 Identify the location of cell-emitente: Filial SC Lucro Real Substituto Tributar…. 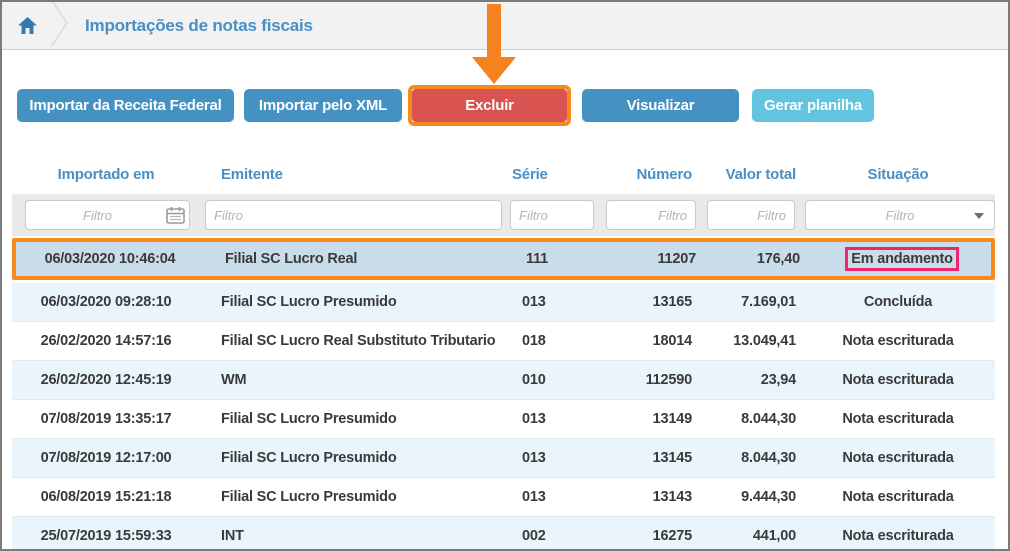
(358, 341).